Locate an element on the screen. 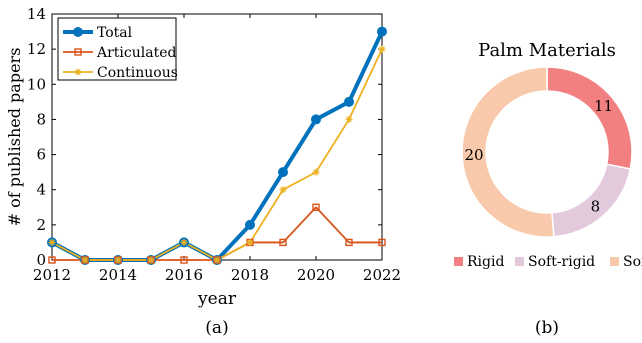 The width and height of the screenshot is (642, 343). y-tick-label: 6 is located at coordinates (41, 155).